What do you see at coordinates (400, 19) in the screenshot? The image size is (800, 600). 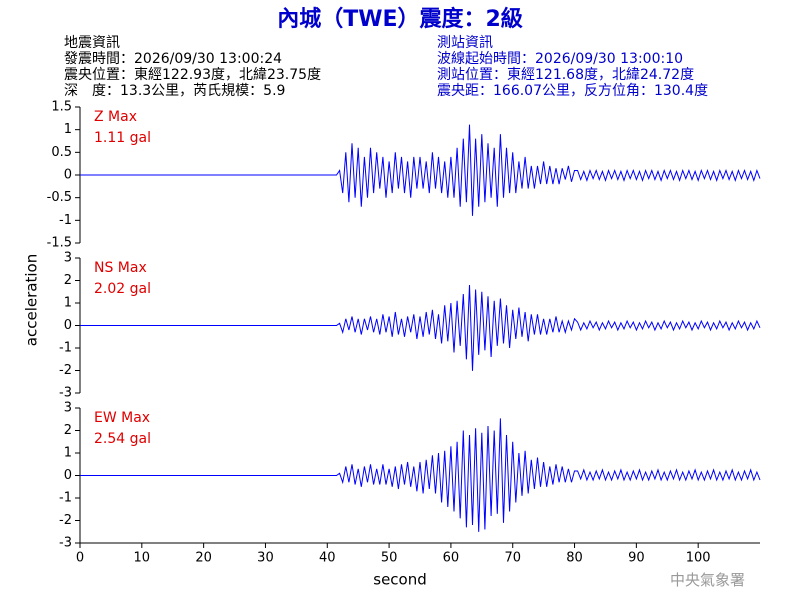 I see `chart-title: 內城（TWE）震度：2級` at bounding box center [400, 19].